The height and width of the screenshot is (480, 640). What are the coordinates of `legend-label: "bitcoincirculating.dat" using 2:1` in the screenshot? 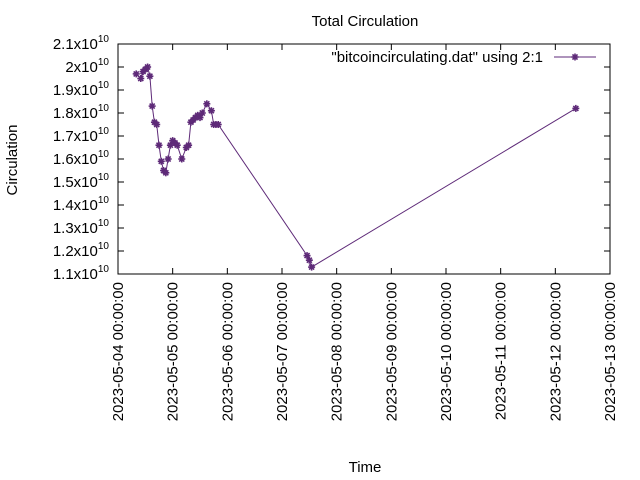 It's located at (437, 57).